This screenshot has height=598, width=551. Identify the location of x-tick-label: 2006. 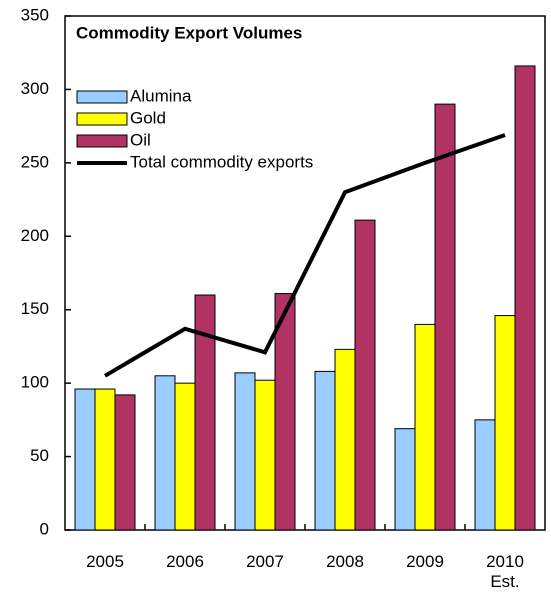
(185, 561).